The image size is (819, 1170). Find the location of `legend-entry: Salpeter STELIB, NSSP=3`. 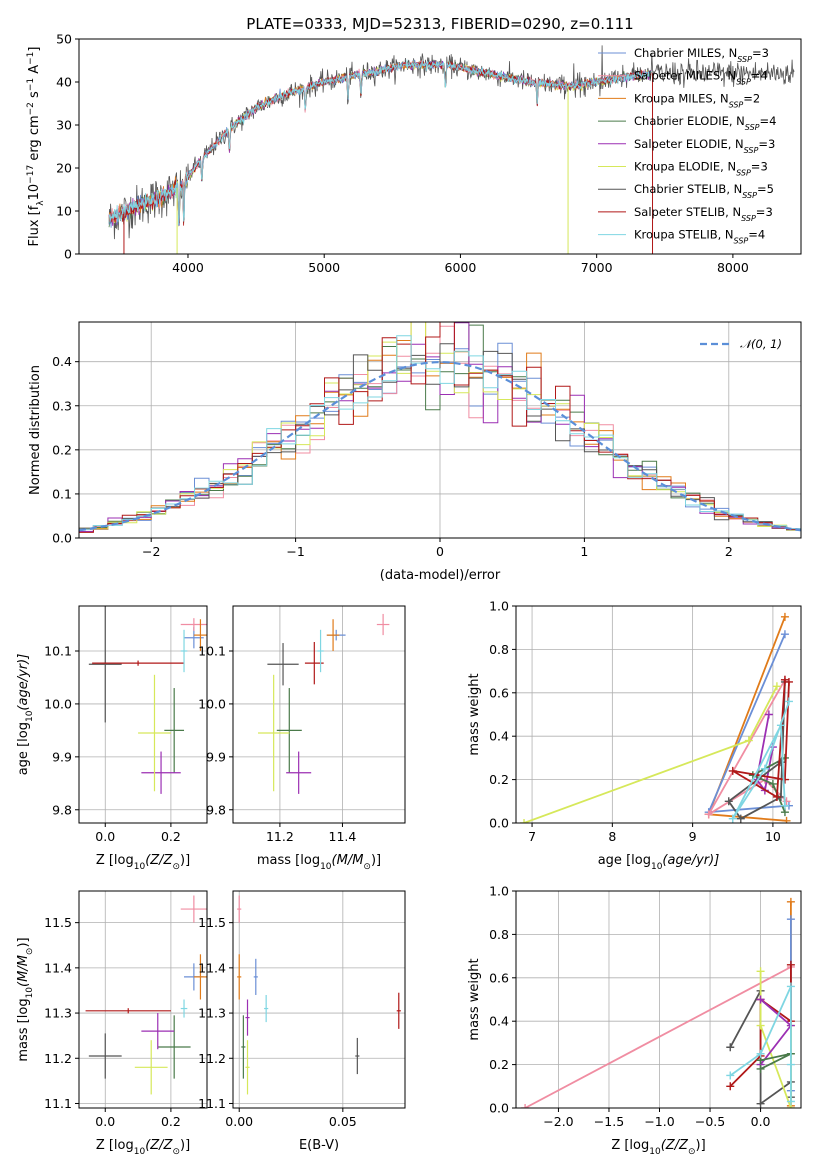

legend-entry: Salpeter STELIB, NSSP=3 is located at coordinates (703, 214).